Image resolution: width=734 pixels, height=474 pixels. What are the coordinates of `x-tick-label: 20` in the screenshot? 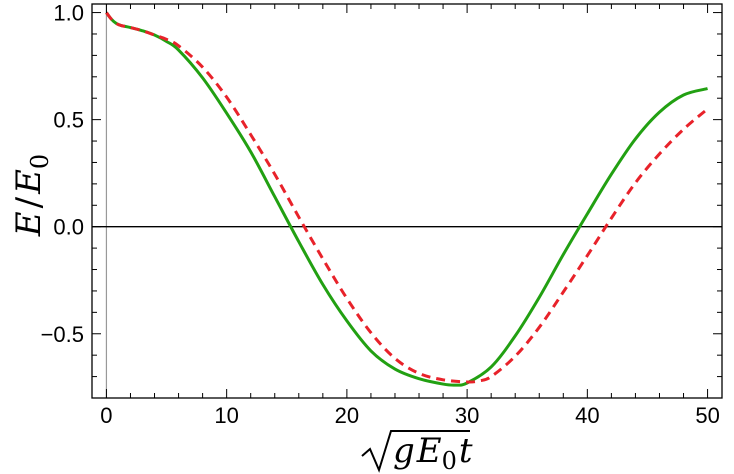 It's located at (347, 415).